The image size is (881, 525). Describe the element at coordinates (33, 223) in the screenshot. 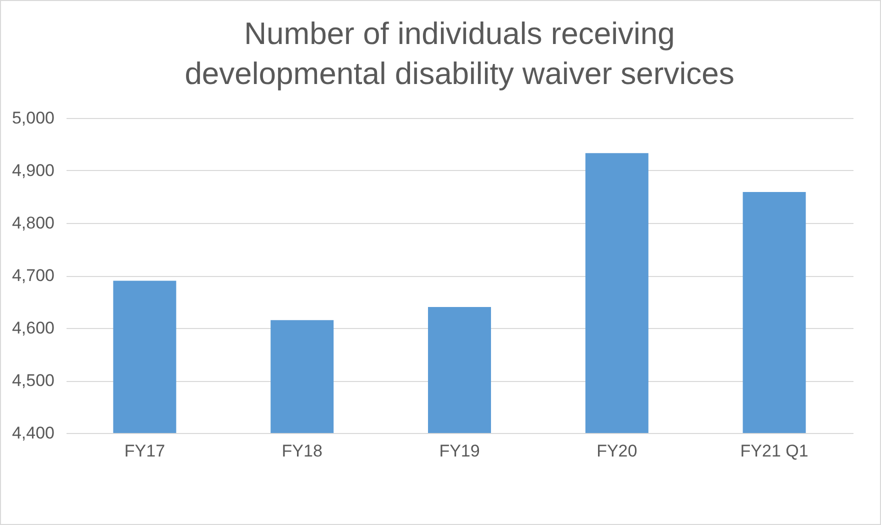

I see `y-tick-label: 4,800` at that location.